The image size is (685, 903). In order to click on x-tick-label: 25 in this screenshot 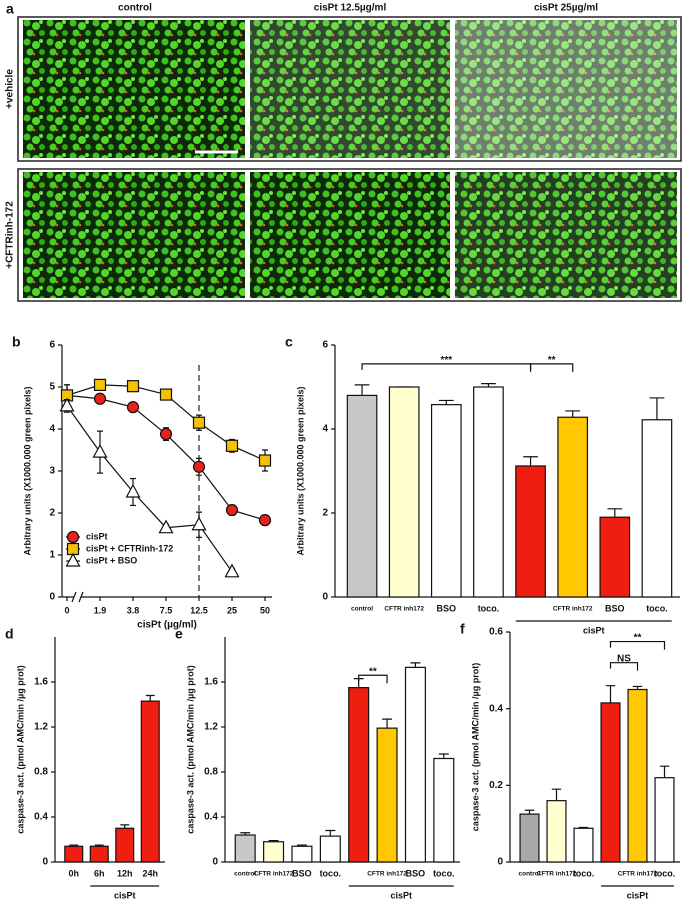, I will do `click(232, 610)`.